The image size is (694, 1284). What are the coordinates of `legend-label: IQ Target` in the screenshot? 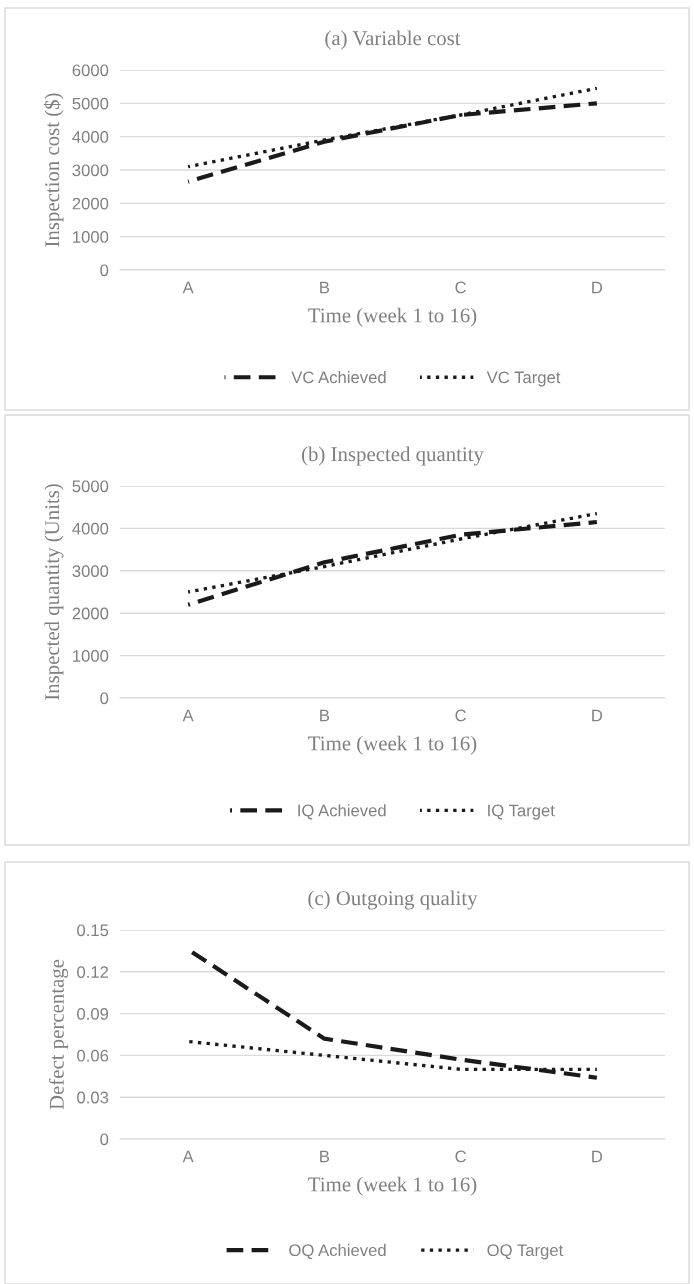 It's located at (521, 812).